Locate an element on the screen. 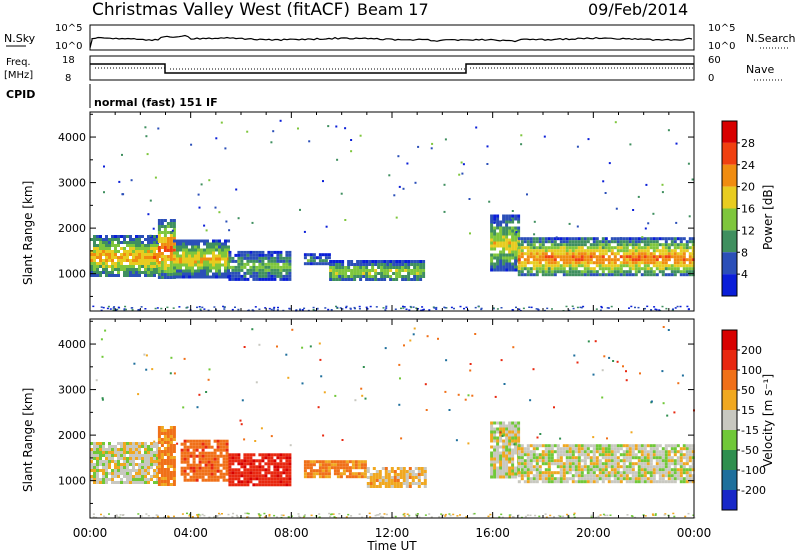  power-ground-point is located at coordinates (403, 306).